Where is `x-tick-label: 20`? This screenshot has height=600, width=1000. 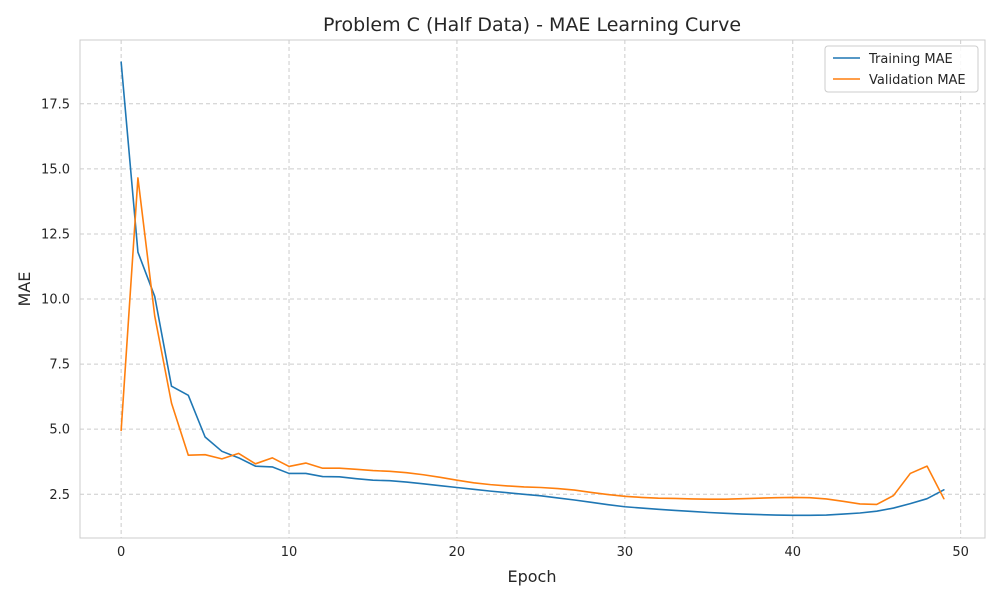 x-tick-label: 20 is located at coordinates (457, 552).